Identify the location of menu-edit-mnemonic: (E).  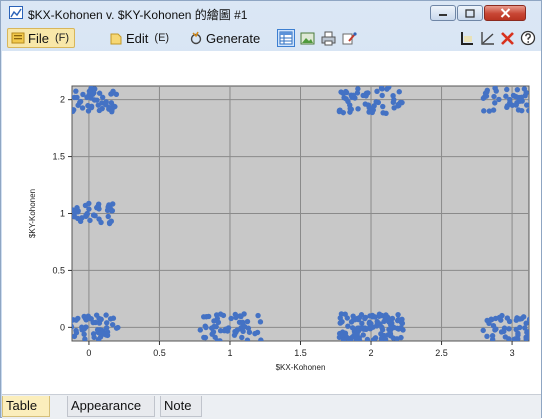
(162, 38).